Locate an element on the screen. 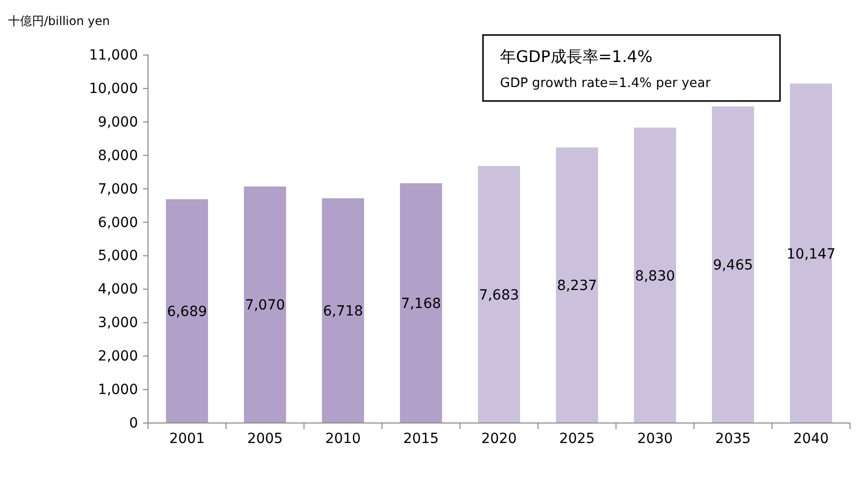  x-tick-label: 2035 is located at coordinates (733, 438).